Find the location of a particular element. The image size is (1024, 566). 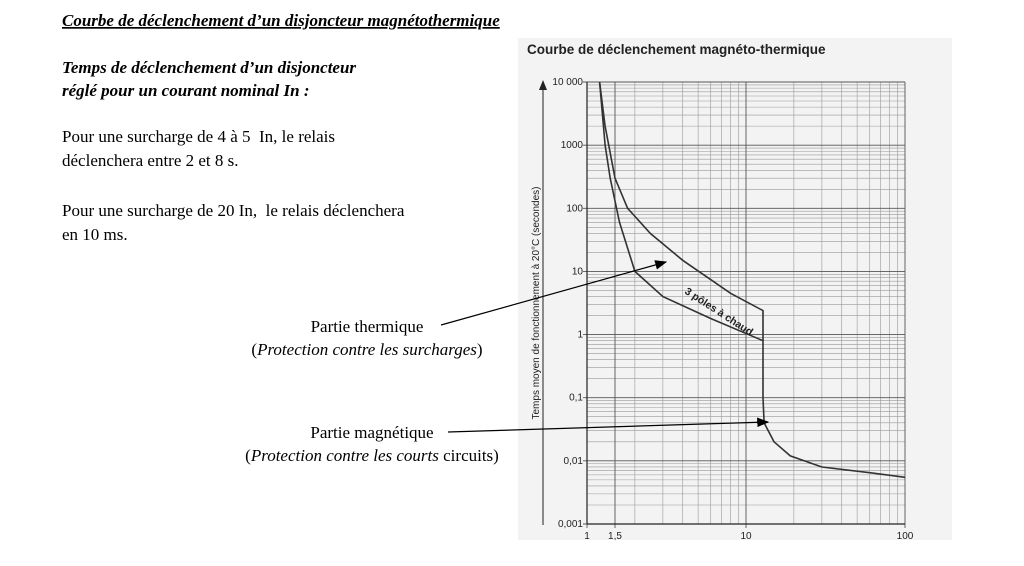

y-tick-label: 0,001 is located at coordinates (570, 524).